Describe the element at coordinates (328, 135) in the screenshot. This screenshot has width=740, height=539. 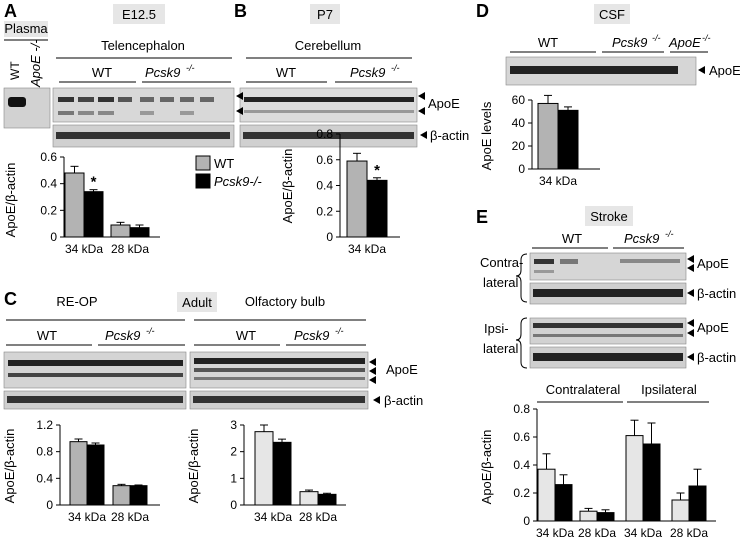
I see `panel-b-actin-band` at that location.